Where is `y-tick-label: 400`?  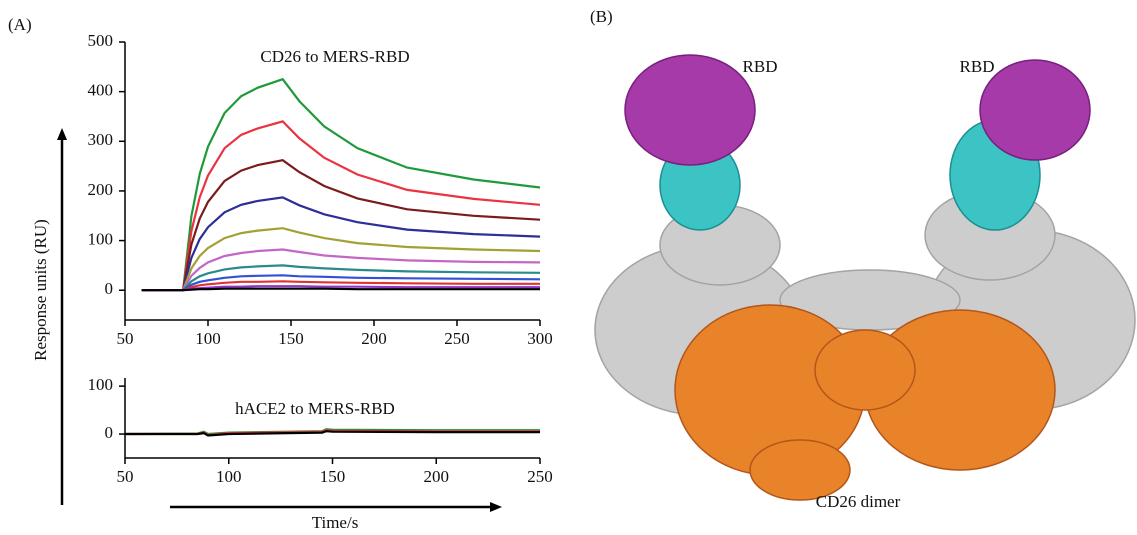
y-tick-label: 400 is located at coordinates (101, 90).